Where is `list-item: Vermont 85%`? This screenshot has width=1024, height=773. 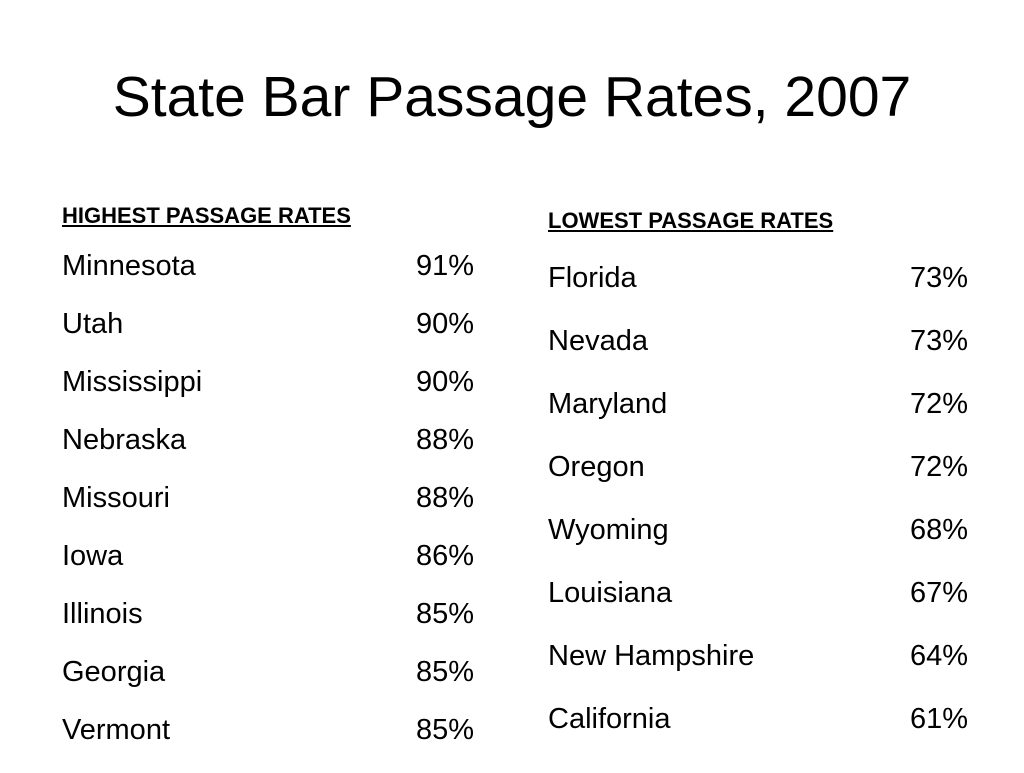
list-item: Vermont 85% is located at coordinates (268, 744).